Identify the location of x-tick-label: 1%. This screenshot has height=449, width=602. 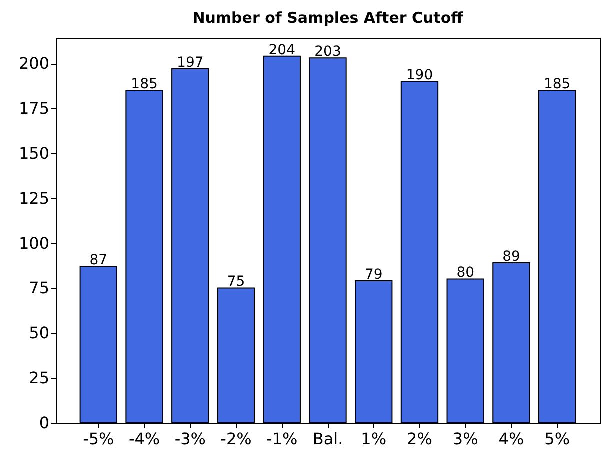
(374, 439).